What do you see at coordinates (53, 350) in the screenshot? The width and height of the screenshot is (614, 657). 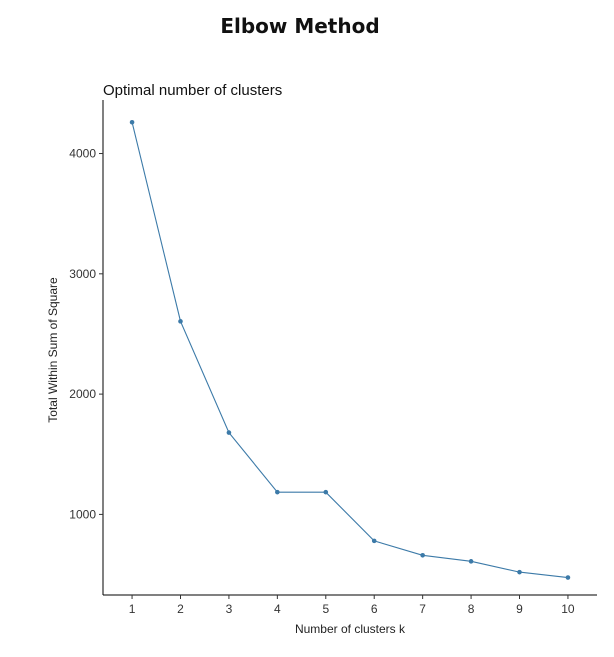 I see `y-axis-label: Total Within Sum of Square` at bounding box center [53, 350].